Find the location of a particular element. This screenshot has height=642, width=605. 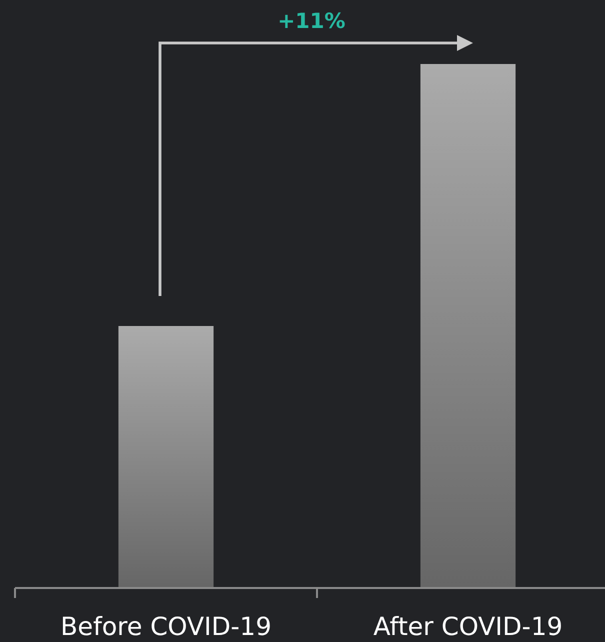

x-tick-label: After COVID-19 is located at coordinates (468, 626).